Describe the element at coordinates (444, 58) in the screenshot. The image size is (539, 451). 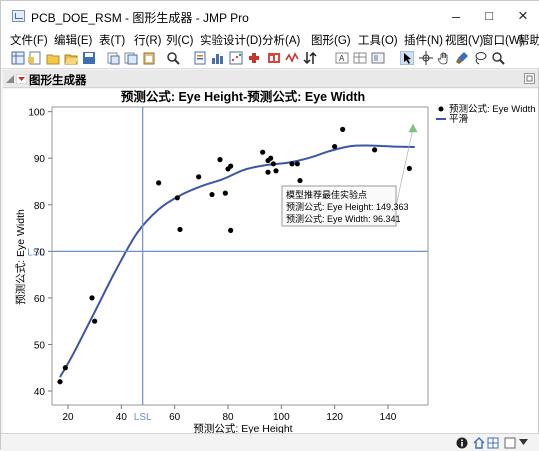
I see `hand-tool-icon` at that location.